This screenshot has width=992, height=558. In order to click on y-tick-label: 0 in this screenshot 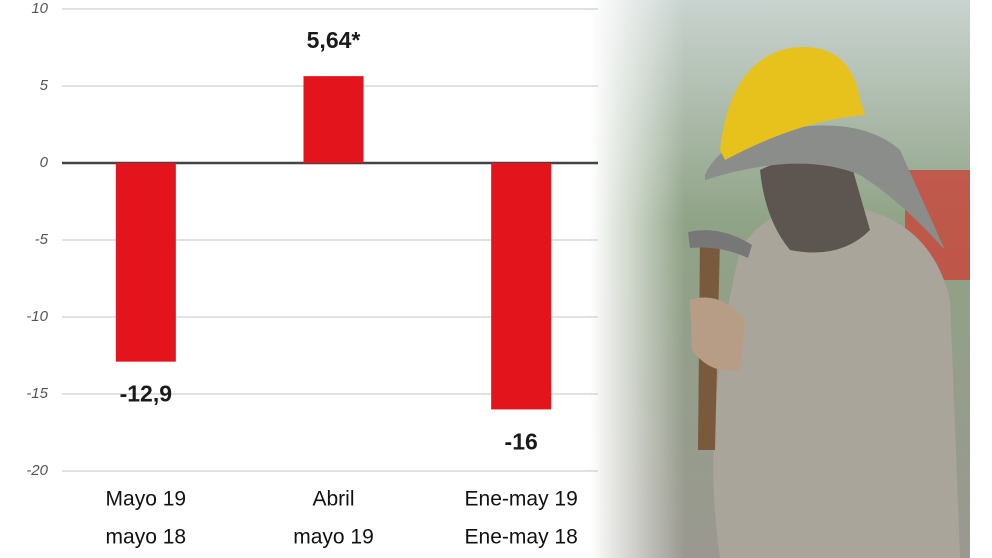, I will do `click(44, 162)`.